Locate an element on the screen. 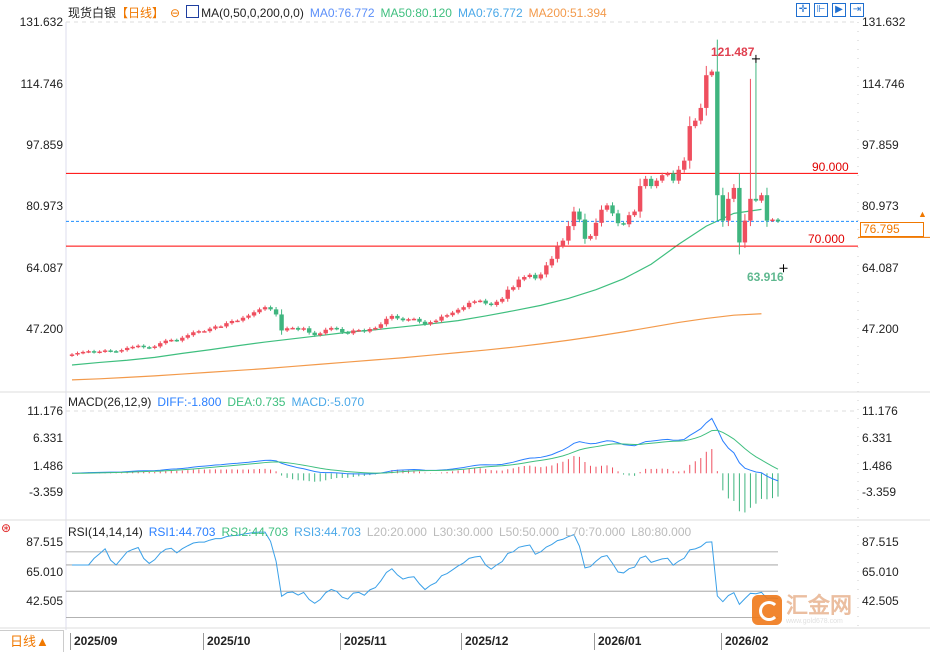  chart-toolbar: ✛ ⊩ ▶ ⇥ is located at coordinates (830, 10).